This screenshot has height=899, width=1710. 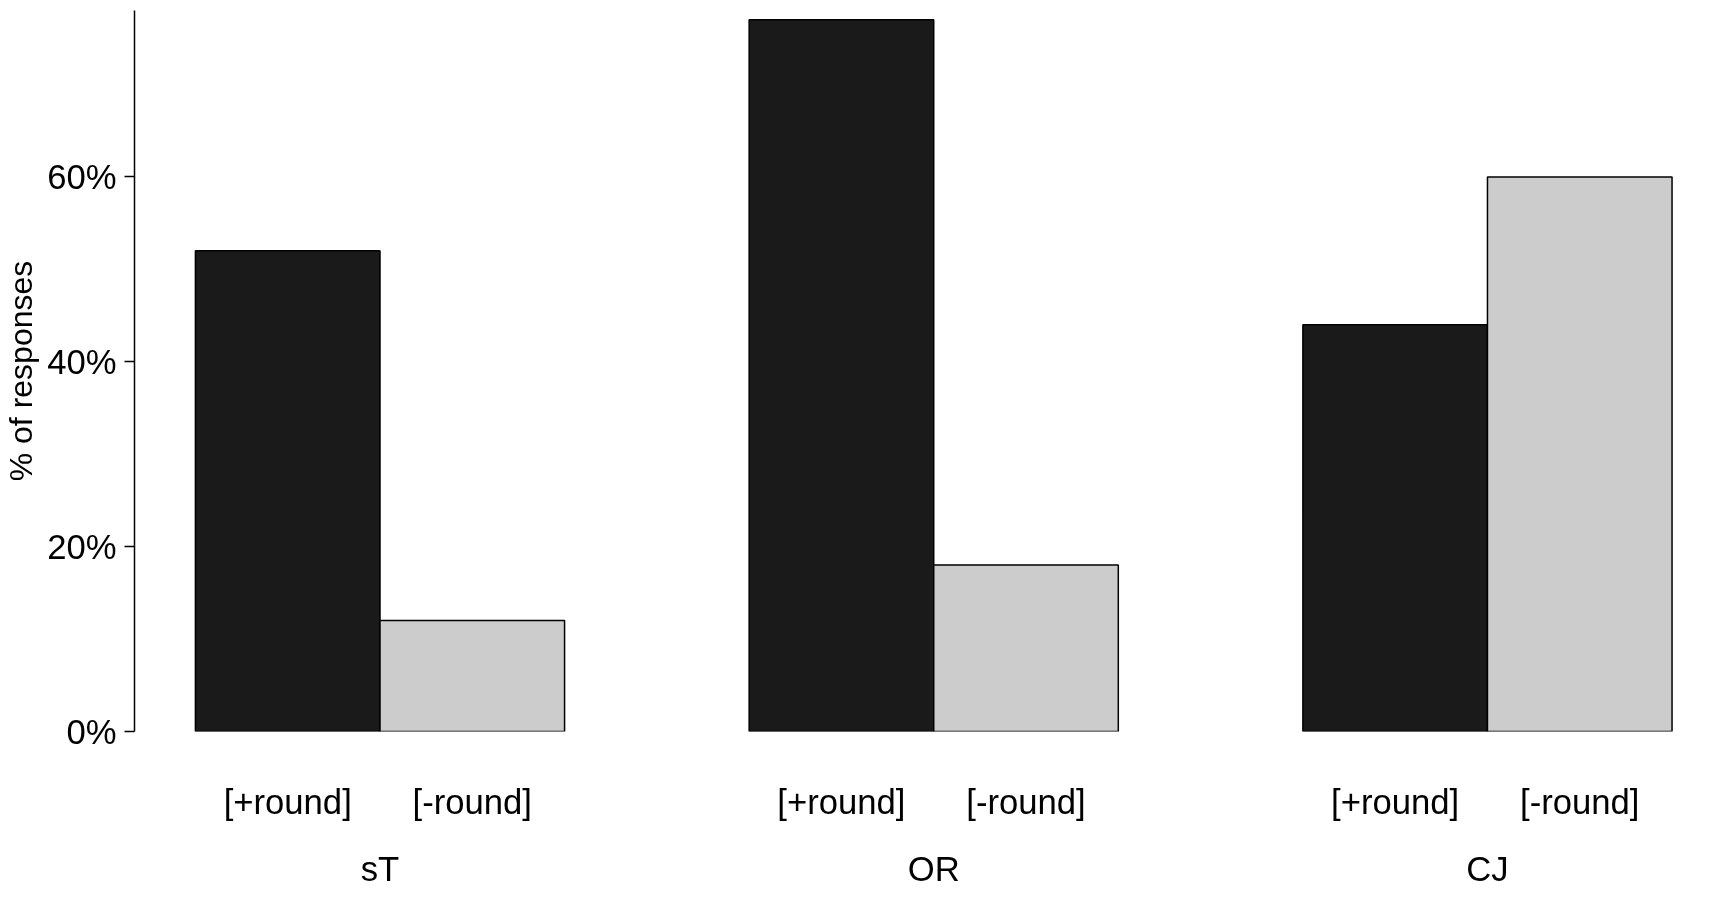 What do you see at coordinates (82, 546) in the screenshot?
I see `y-tick-label: 20%` at bounding box center [82, 546].